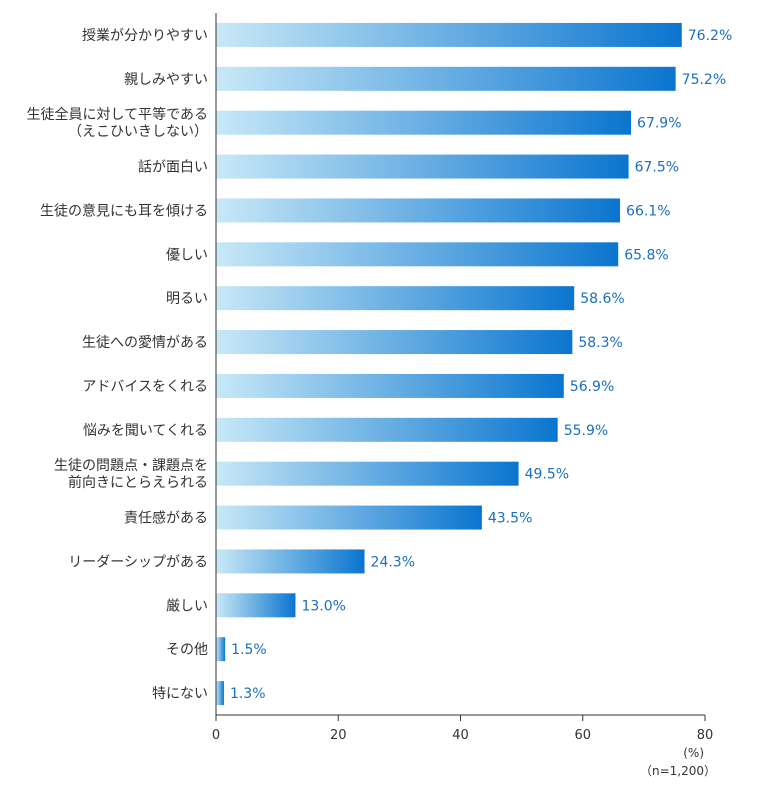  I want to click on value-label: 67.5%, so click(657, 168).